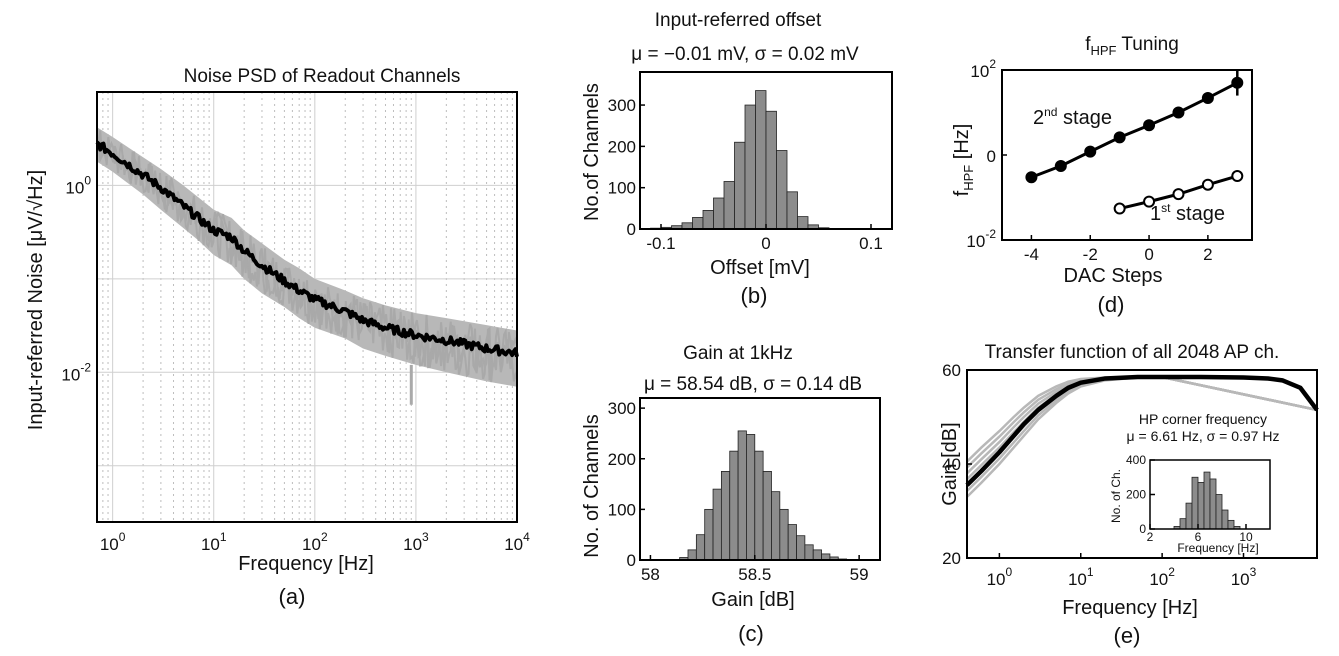  What do you see at coordinates (1136, 495) in the screenshot?
I see `inset-y-tick-label: 200` at bounding box center [1136, 495].